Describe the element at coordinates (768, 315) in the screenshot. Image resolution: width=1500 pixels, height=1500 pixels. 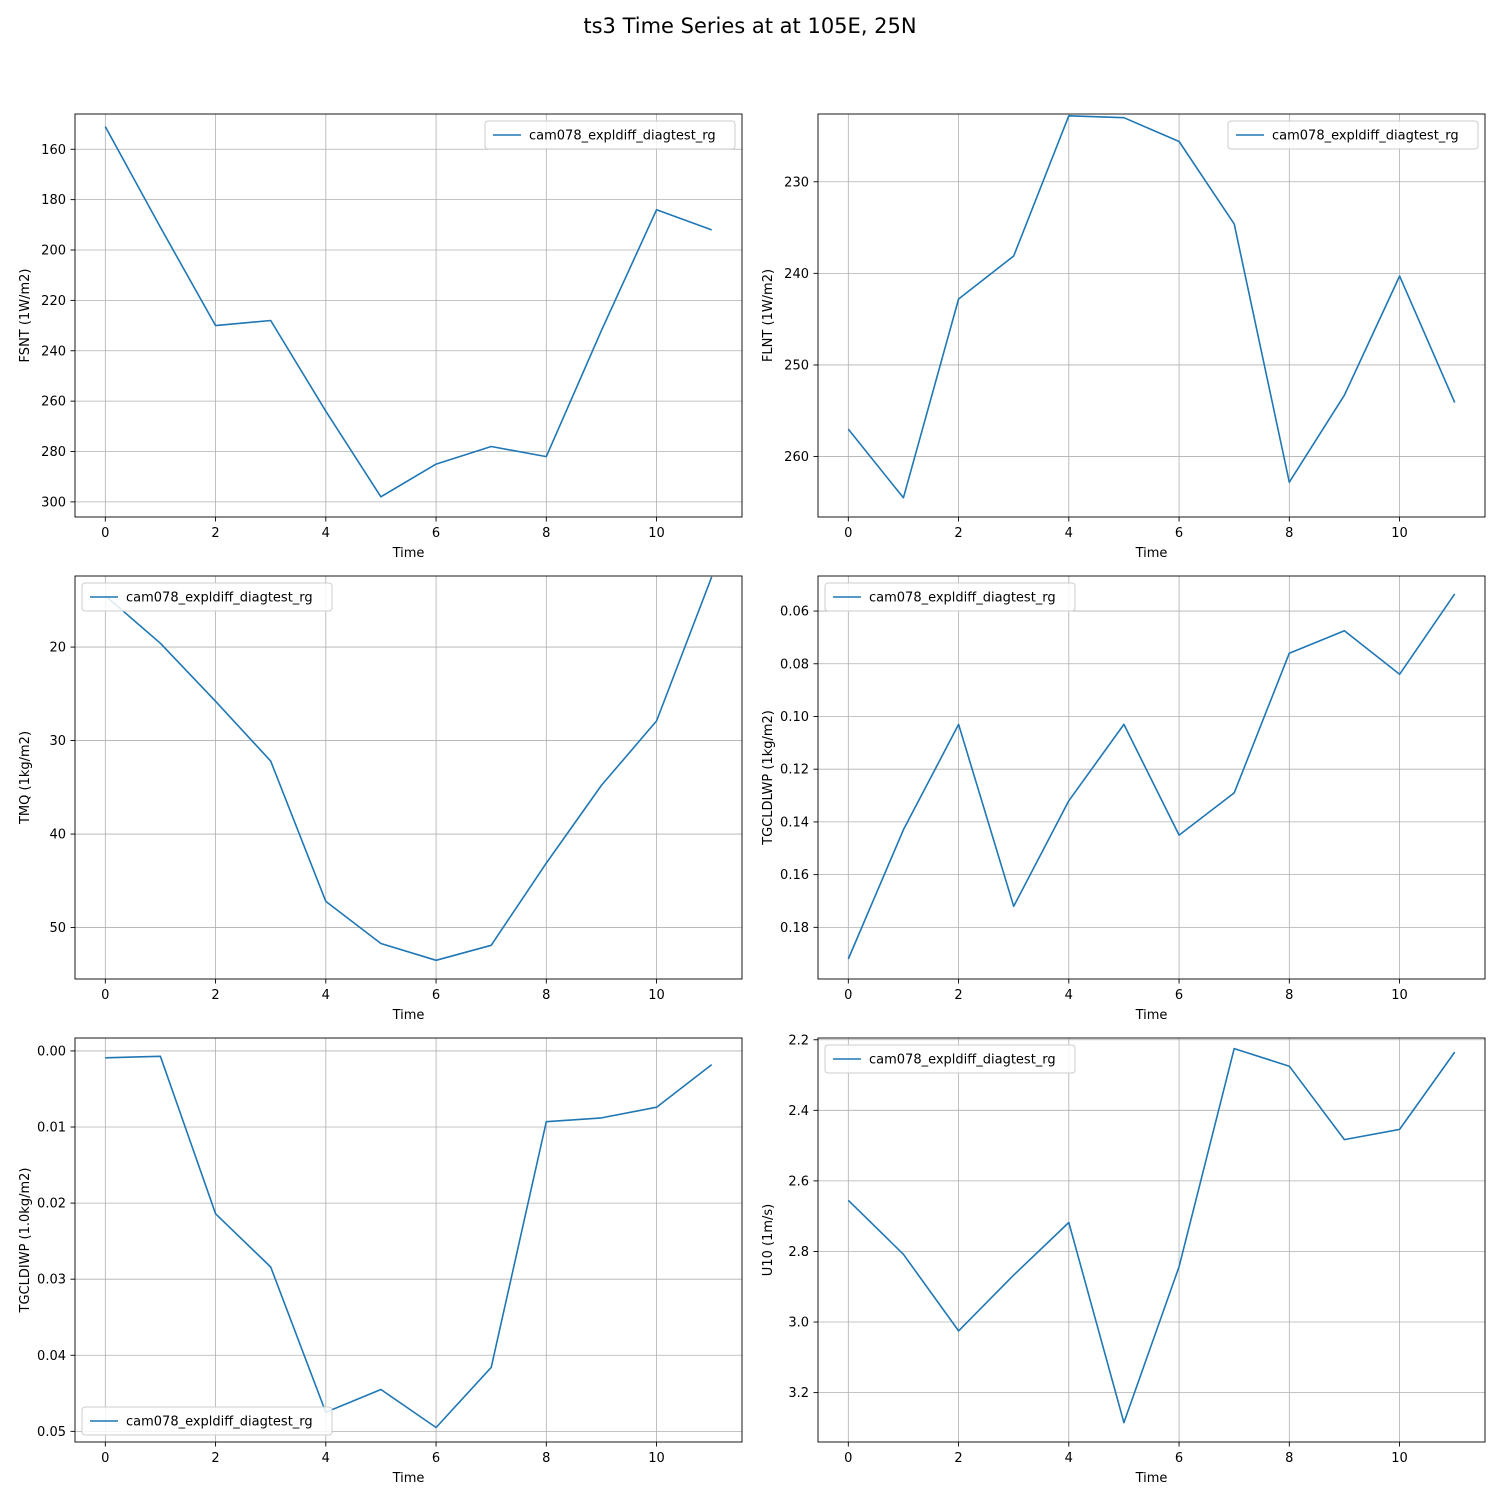
I see `y-axis-label: FLNT (1W/m2)` at that location.